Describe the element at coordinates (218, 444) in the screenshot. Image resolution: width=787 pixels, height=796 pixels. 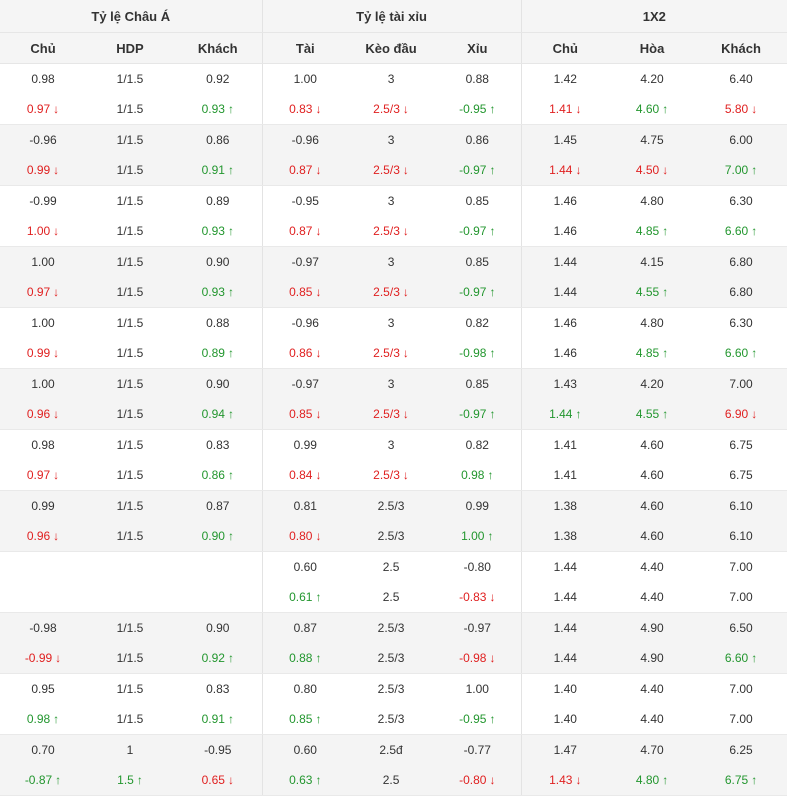
I see `odds-cell-asian-away: 0.83` at that location.